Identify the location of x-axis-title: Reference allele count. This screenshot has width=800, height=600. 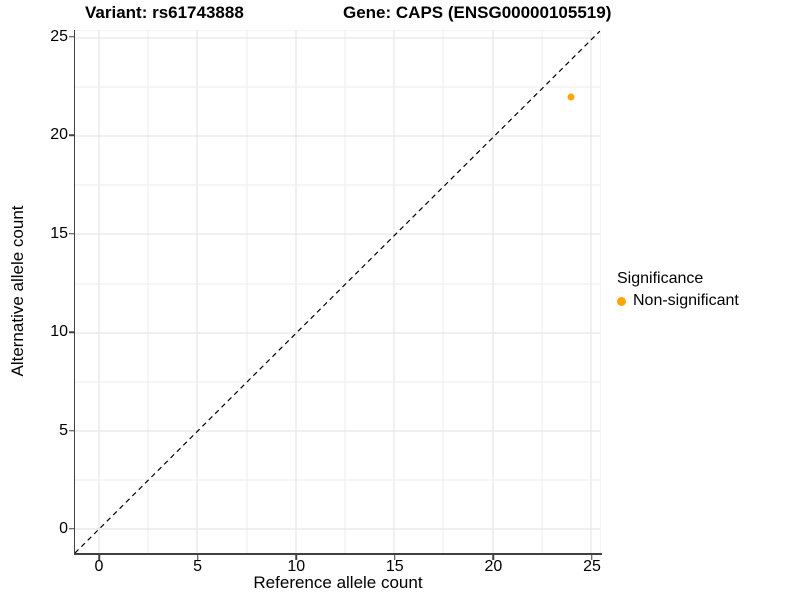
(338, 582).